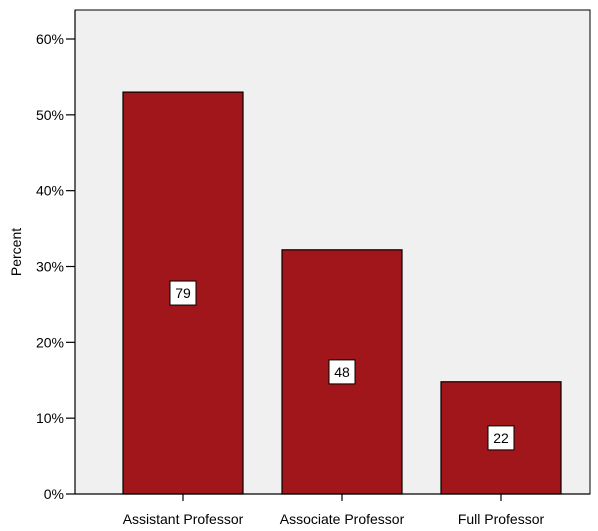  I want to click on y-tick-label: 50%, so click(50, 115).